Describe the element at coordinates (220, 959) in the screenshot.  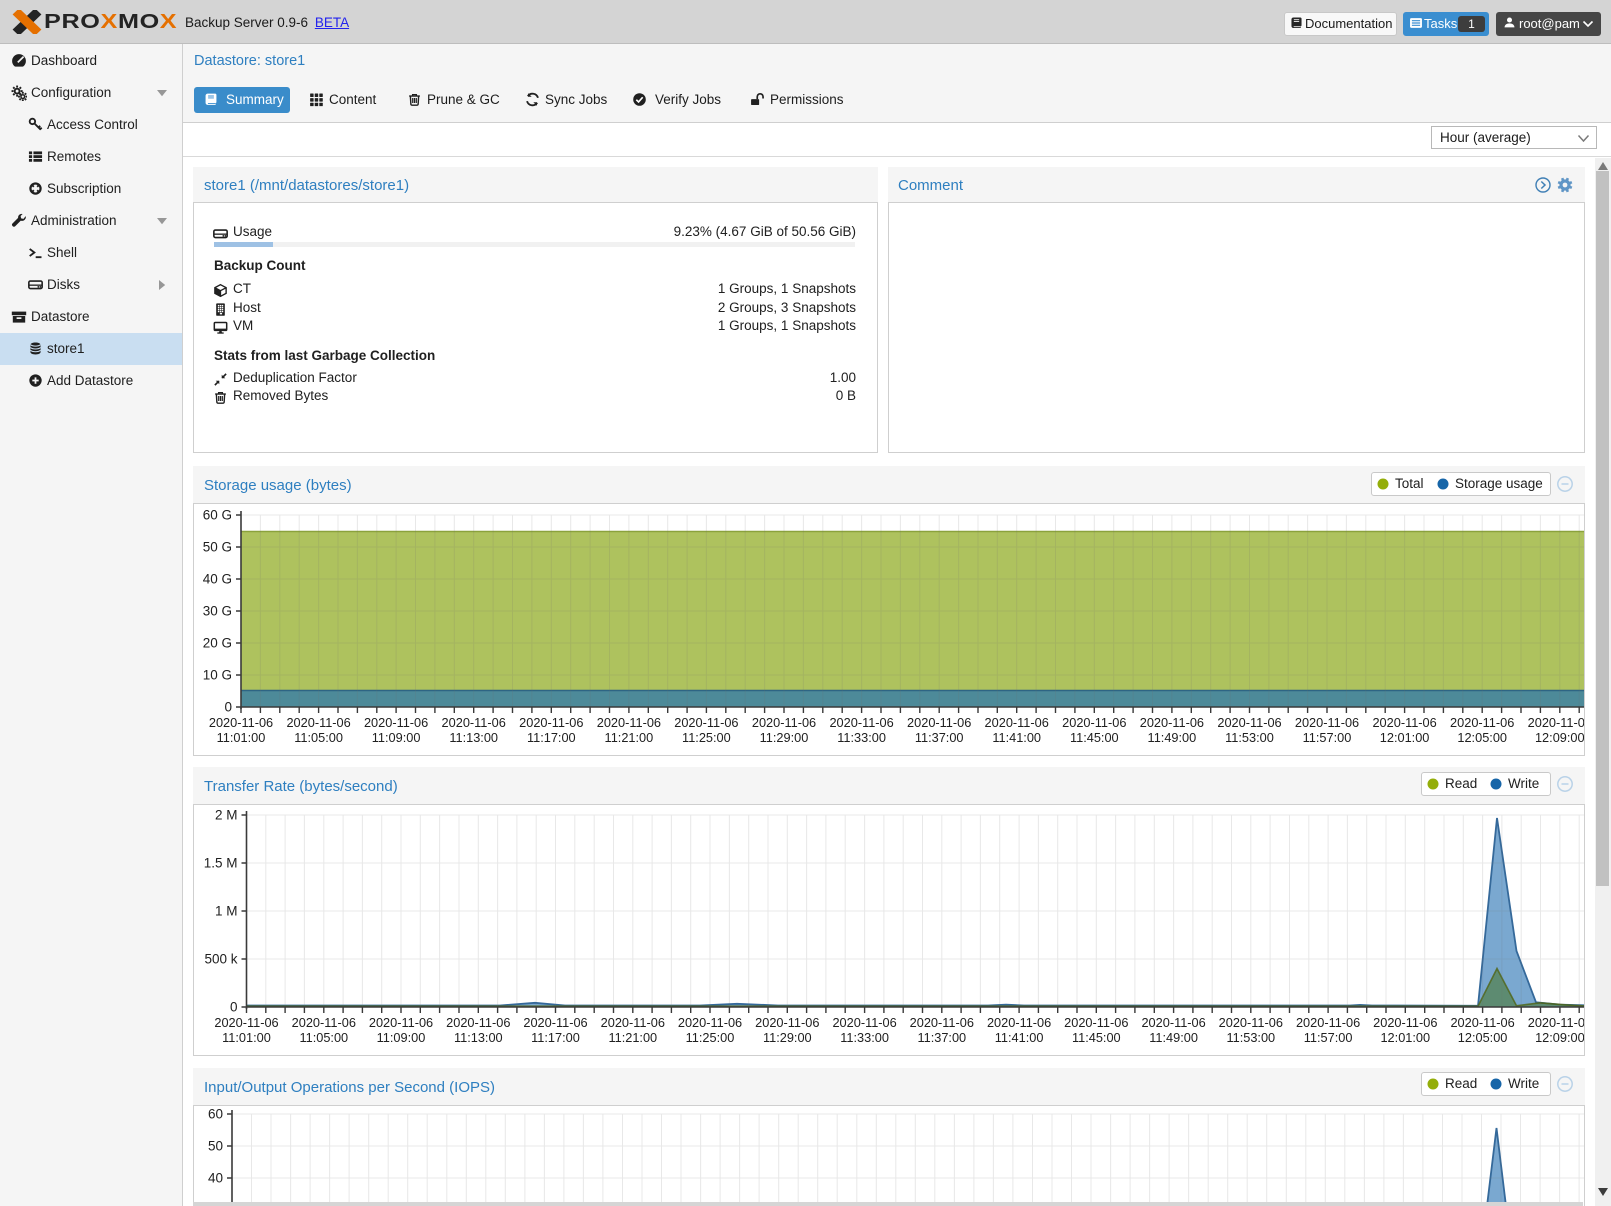
I see `svg-text: 500 k` at that location.